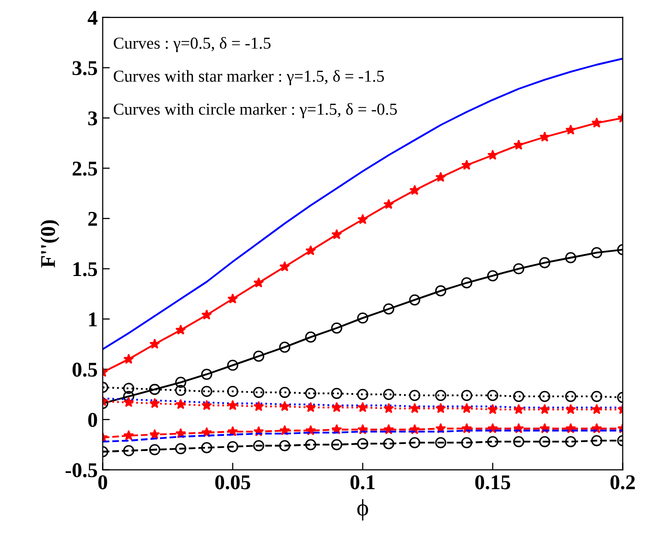 This screenshot has height=545, width=650. What do you see at coordinates (93, 419) in the screenshot?
I see `y-tick-label: 0` at bounding box center [93, 419].